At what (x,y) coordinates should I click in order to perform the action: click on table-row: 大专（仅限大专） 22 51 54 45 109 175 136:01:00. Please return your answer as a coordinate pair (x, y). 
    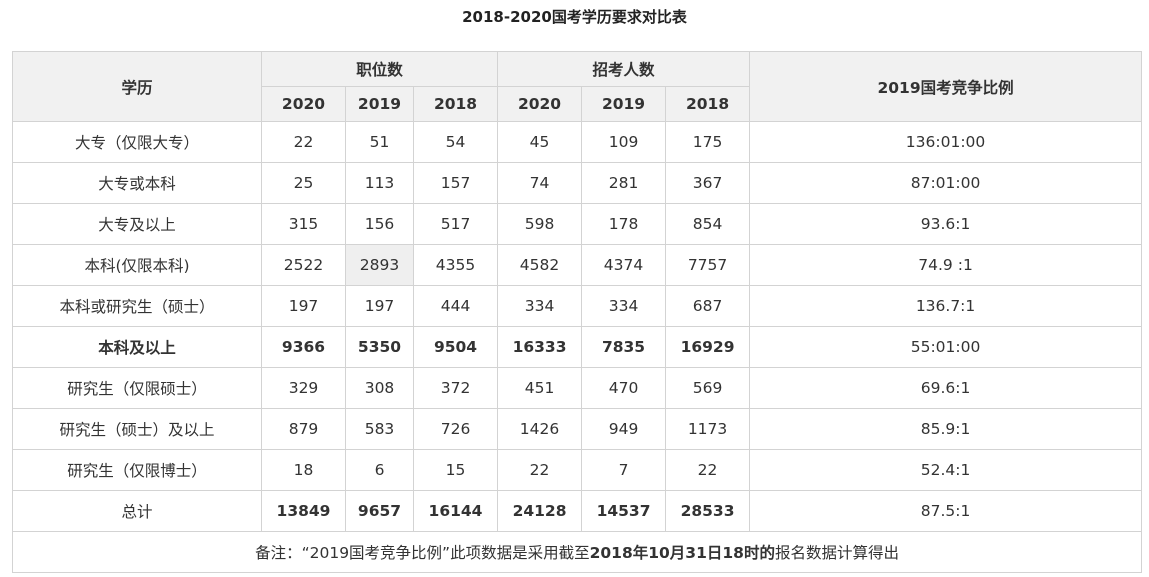
    Looking at the image, I should click on (577, 142).